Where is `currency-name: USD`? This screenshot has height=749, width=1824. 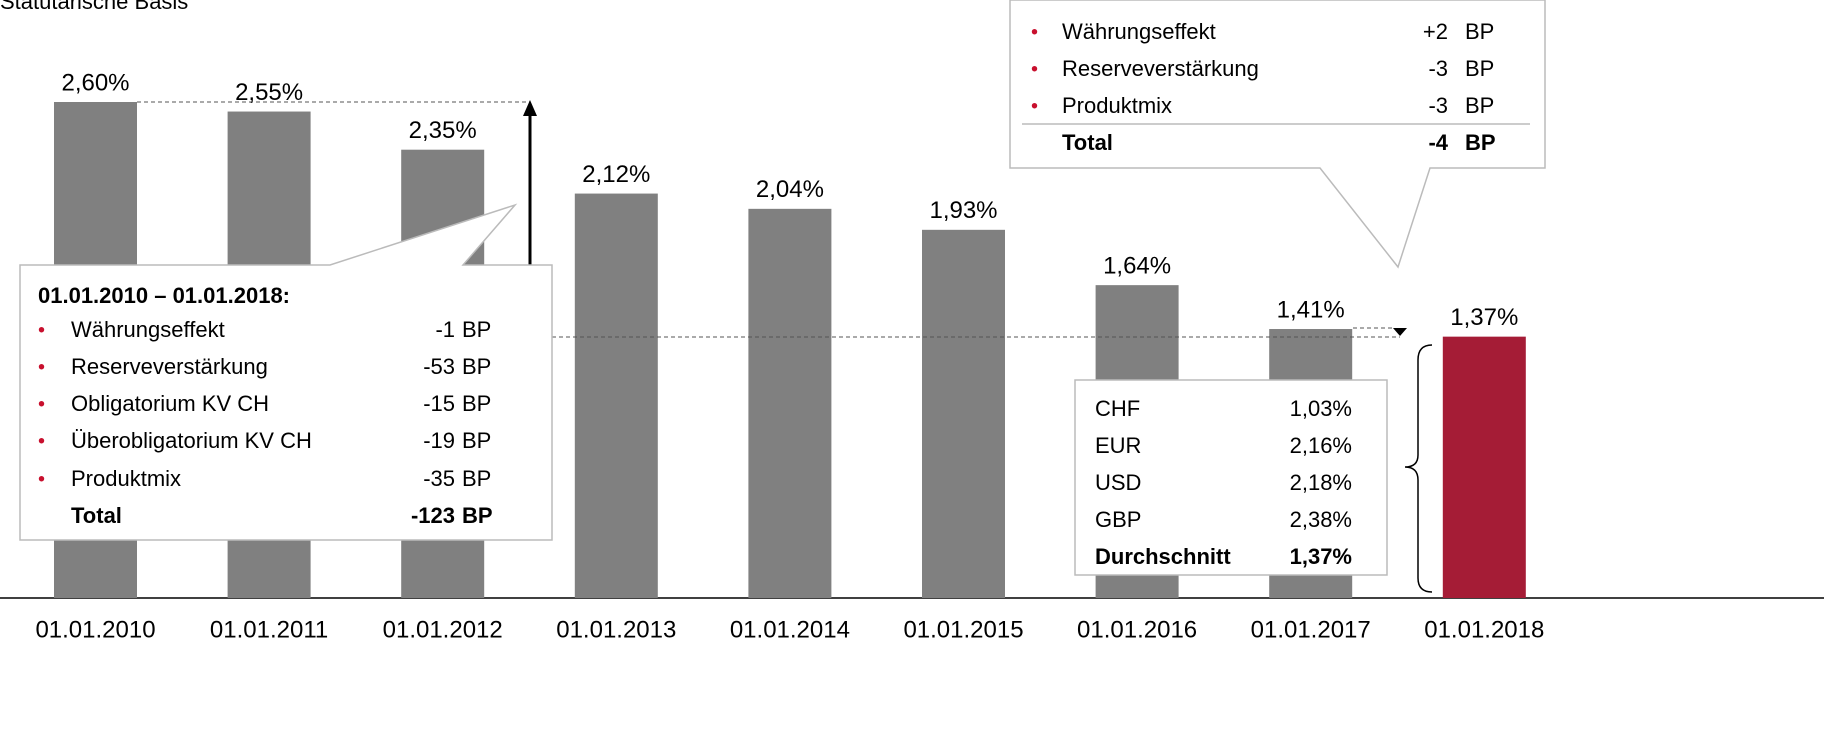 currency-name: USD is located at coordinates (1118, 482).